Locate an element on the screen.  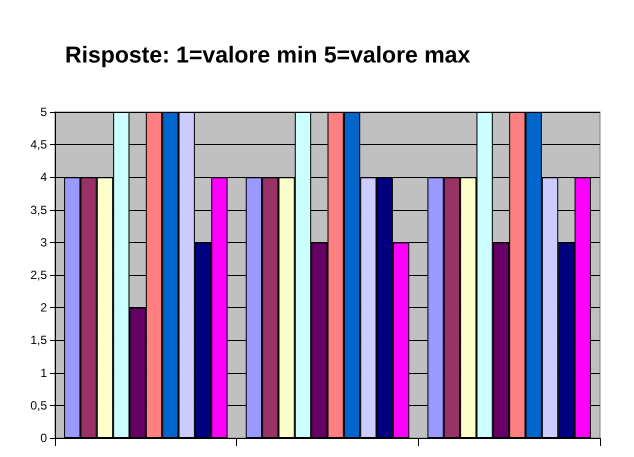
y-tick-label: 1 is located at coordinates (44, 373).